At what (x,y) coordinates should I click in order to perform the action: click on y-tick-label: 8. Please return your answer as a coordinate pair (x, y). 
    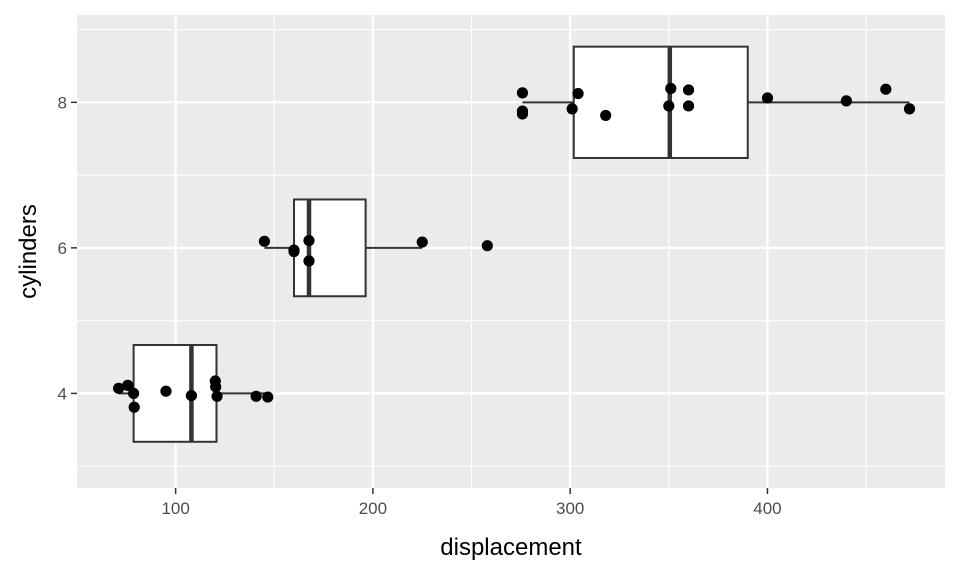
    Looking at the image, I should click on (62, 102).